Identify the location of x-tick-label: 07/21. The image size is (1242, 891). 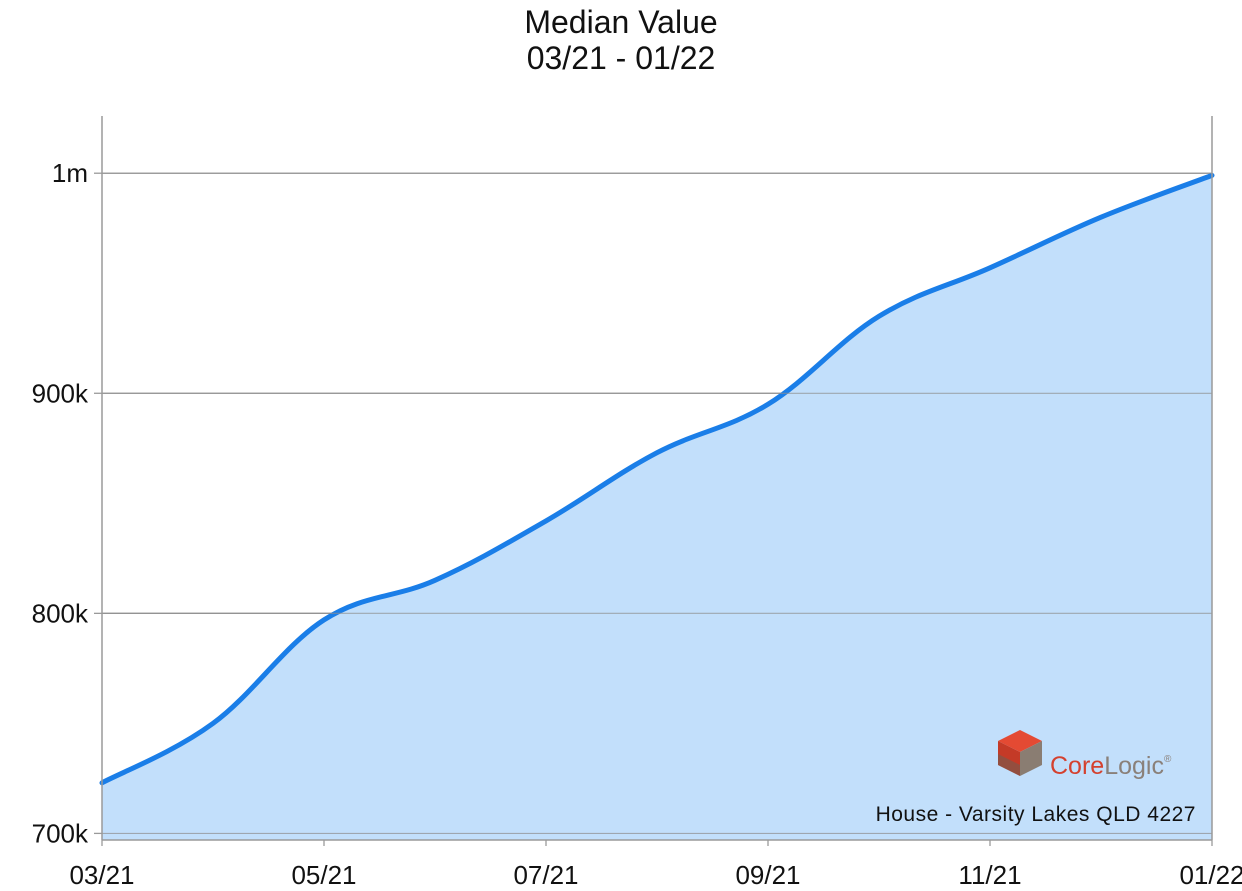
(545, 875).